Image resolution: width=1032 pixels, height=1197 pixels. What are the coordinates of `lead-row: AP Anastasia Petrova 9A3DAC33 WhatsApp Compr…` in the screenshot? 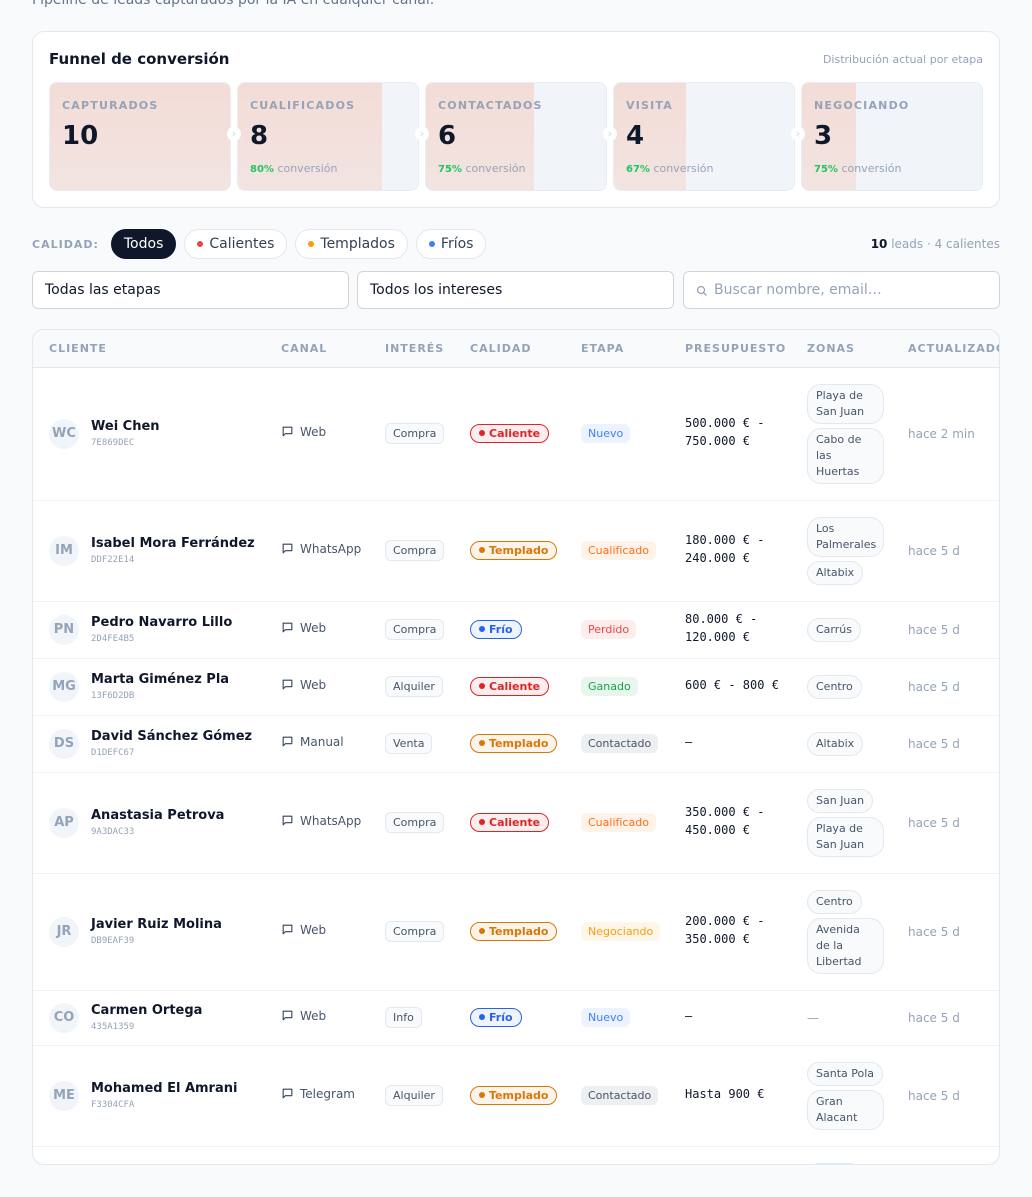 It's located at (516, 823).